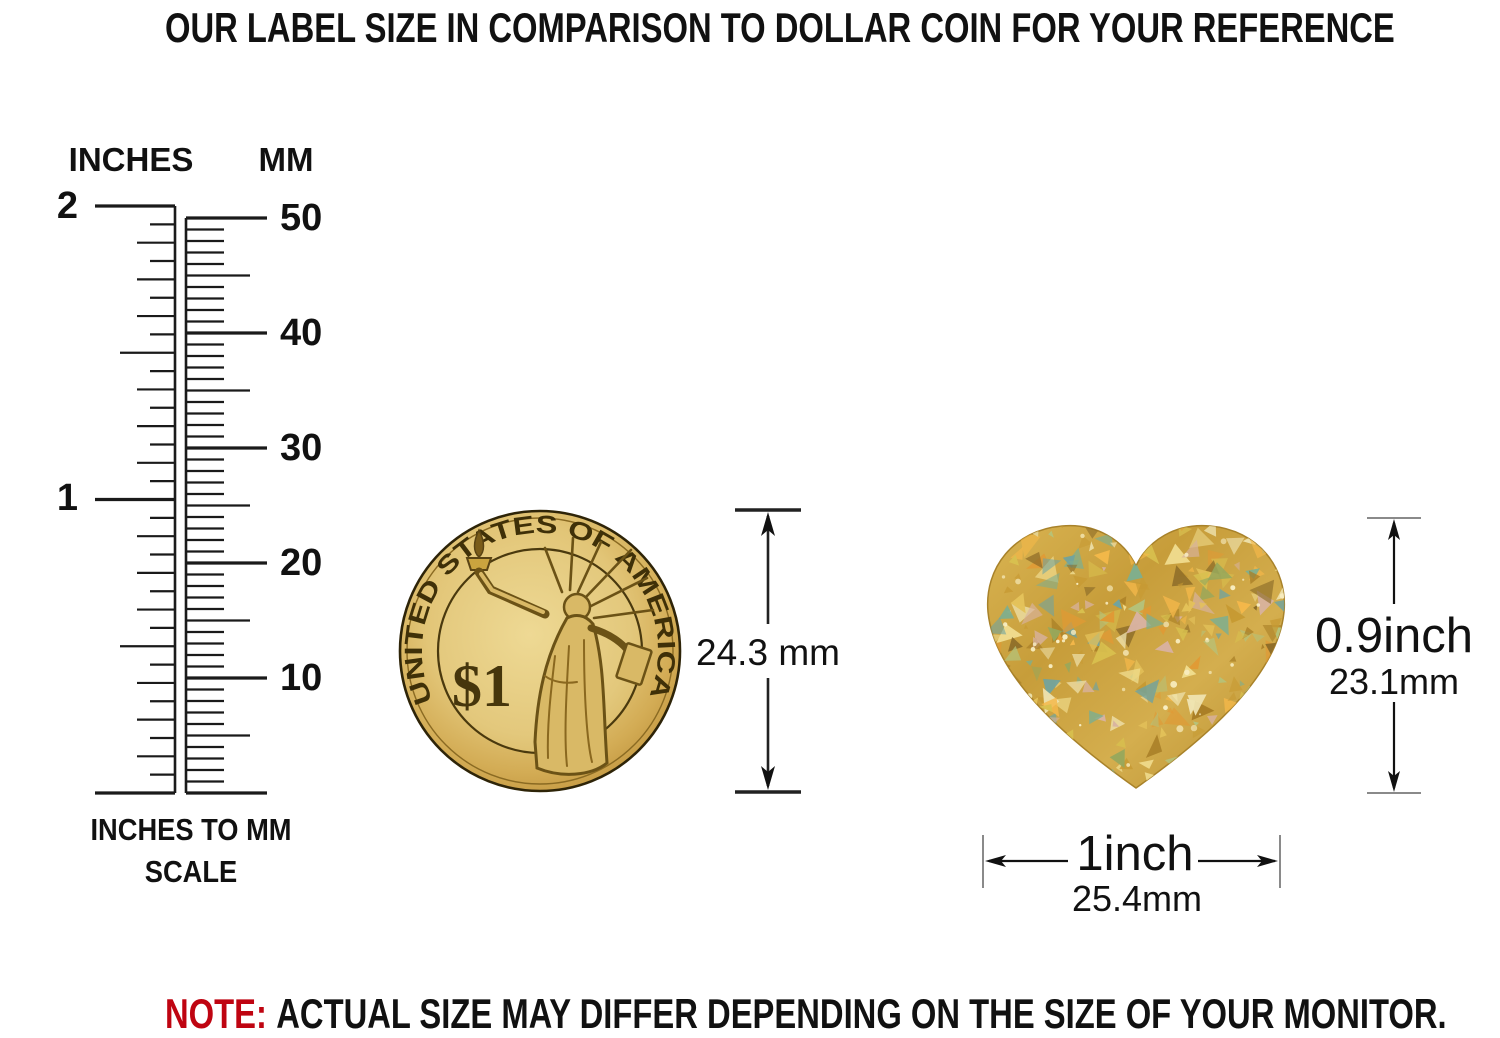  What do you see at coordinates (67, 498) in the screenshot?
I see `ruler-inch-label: 1` at bounding box center [67, 498].